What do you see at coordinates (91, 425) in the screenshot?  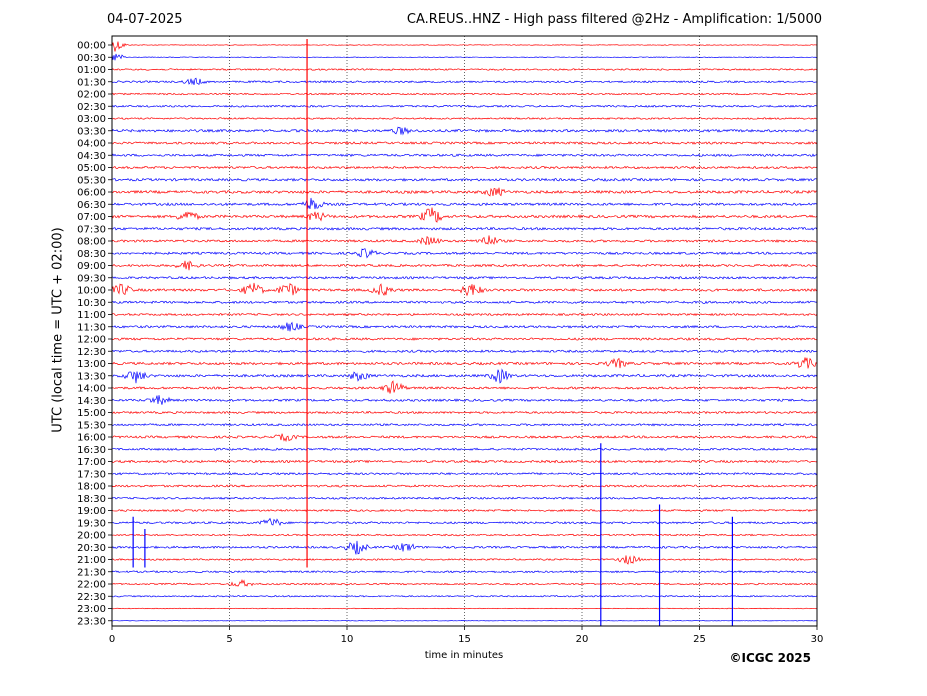 I see `y-tick-label-1530: 15:30` at bounding box center [91, 425].